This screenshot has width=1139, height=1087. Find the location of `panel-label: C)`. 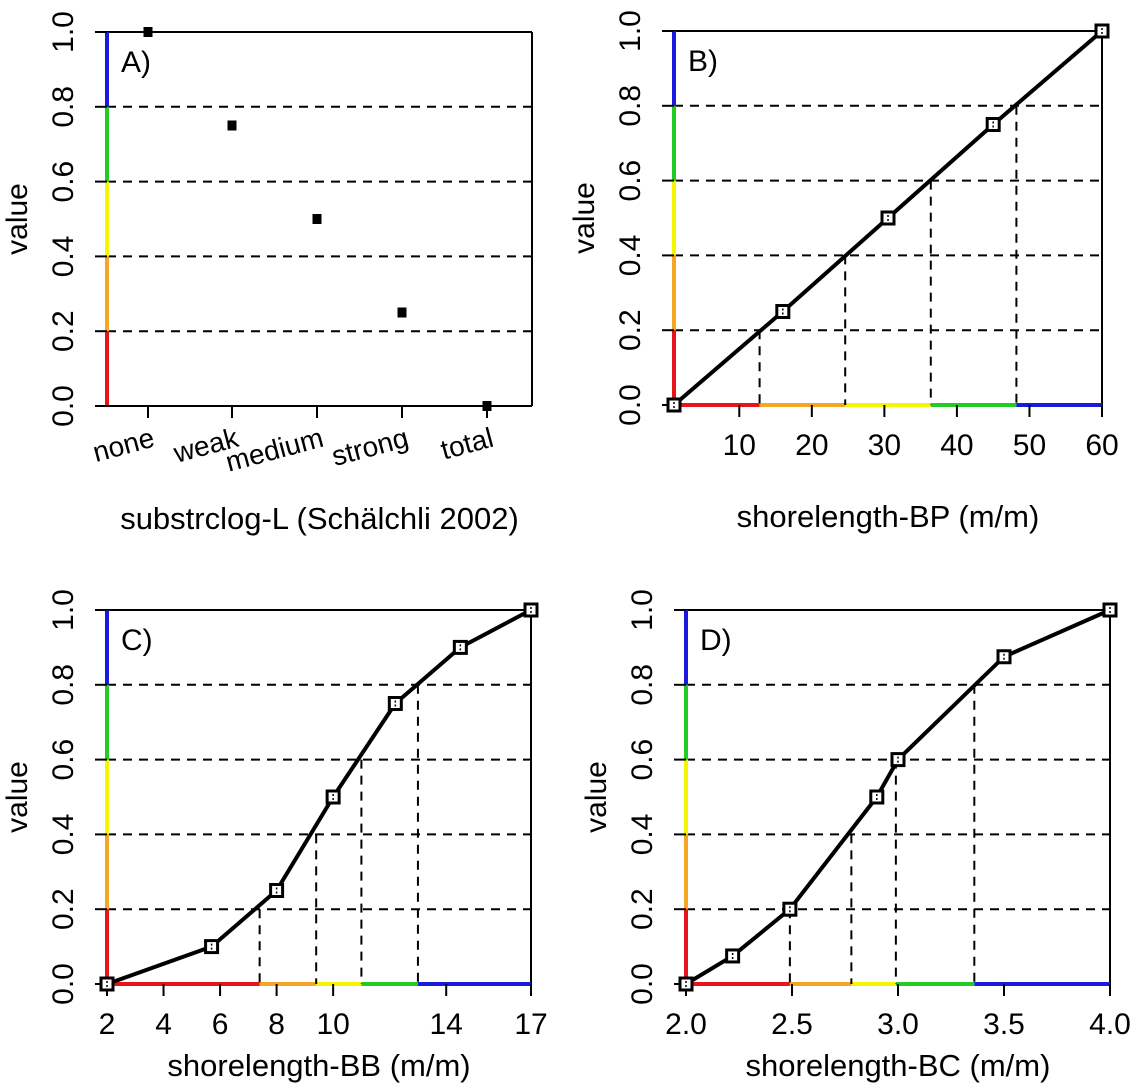

panel-label: C) is located at coordinates (137, 640).